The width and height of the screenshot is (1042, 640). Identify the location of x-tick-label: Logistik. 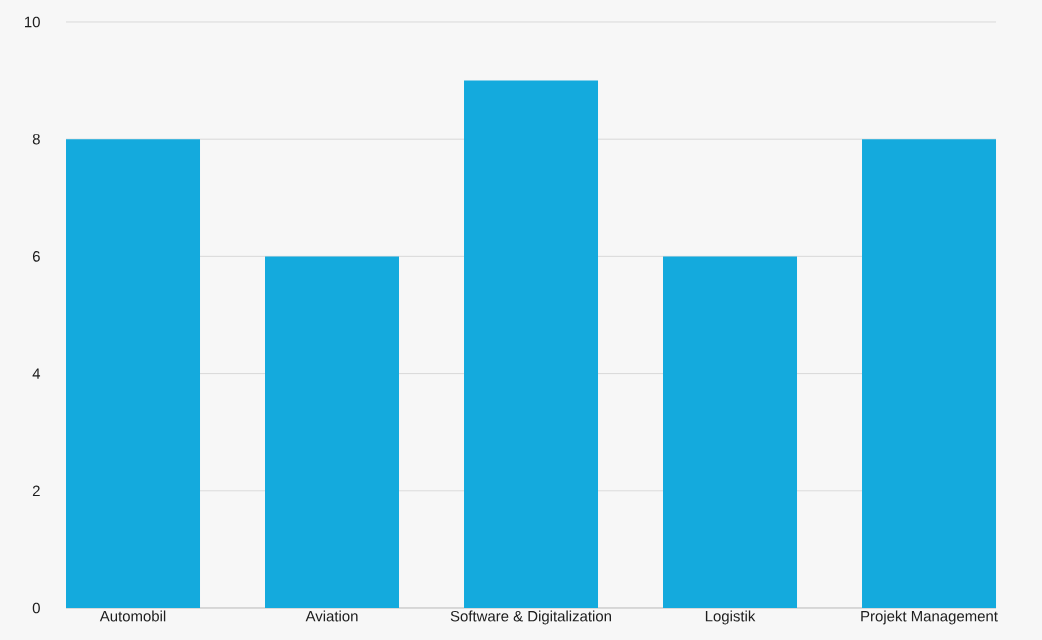
(730, 617).